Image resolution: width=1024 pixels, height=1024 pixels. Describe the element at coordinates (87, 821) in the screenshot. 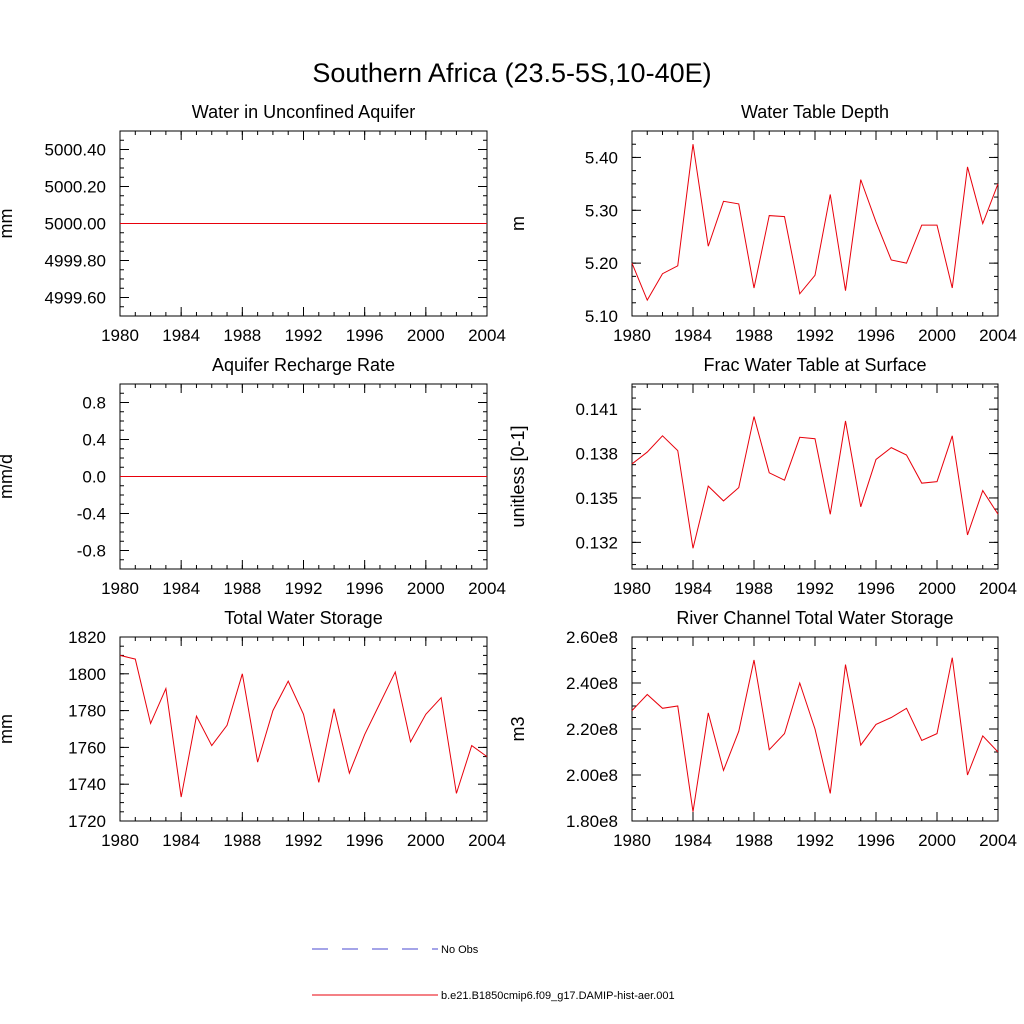

I see `y-tick-label: 1720` at that location.